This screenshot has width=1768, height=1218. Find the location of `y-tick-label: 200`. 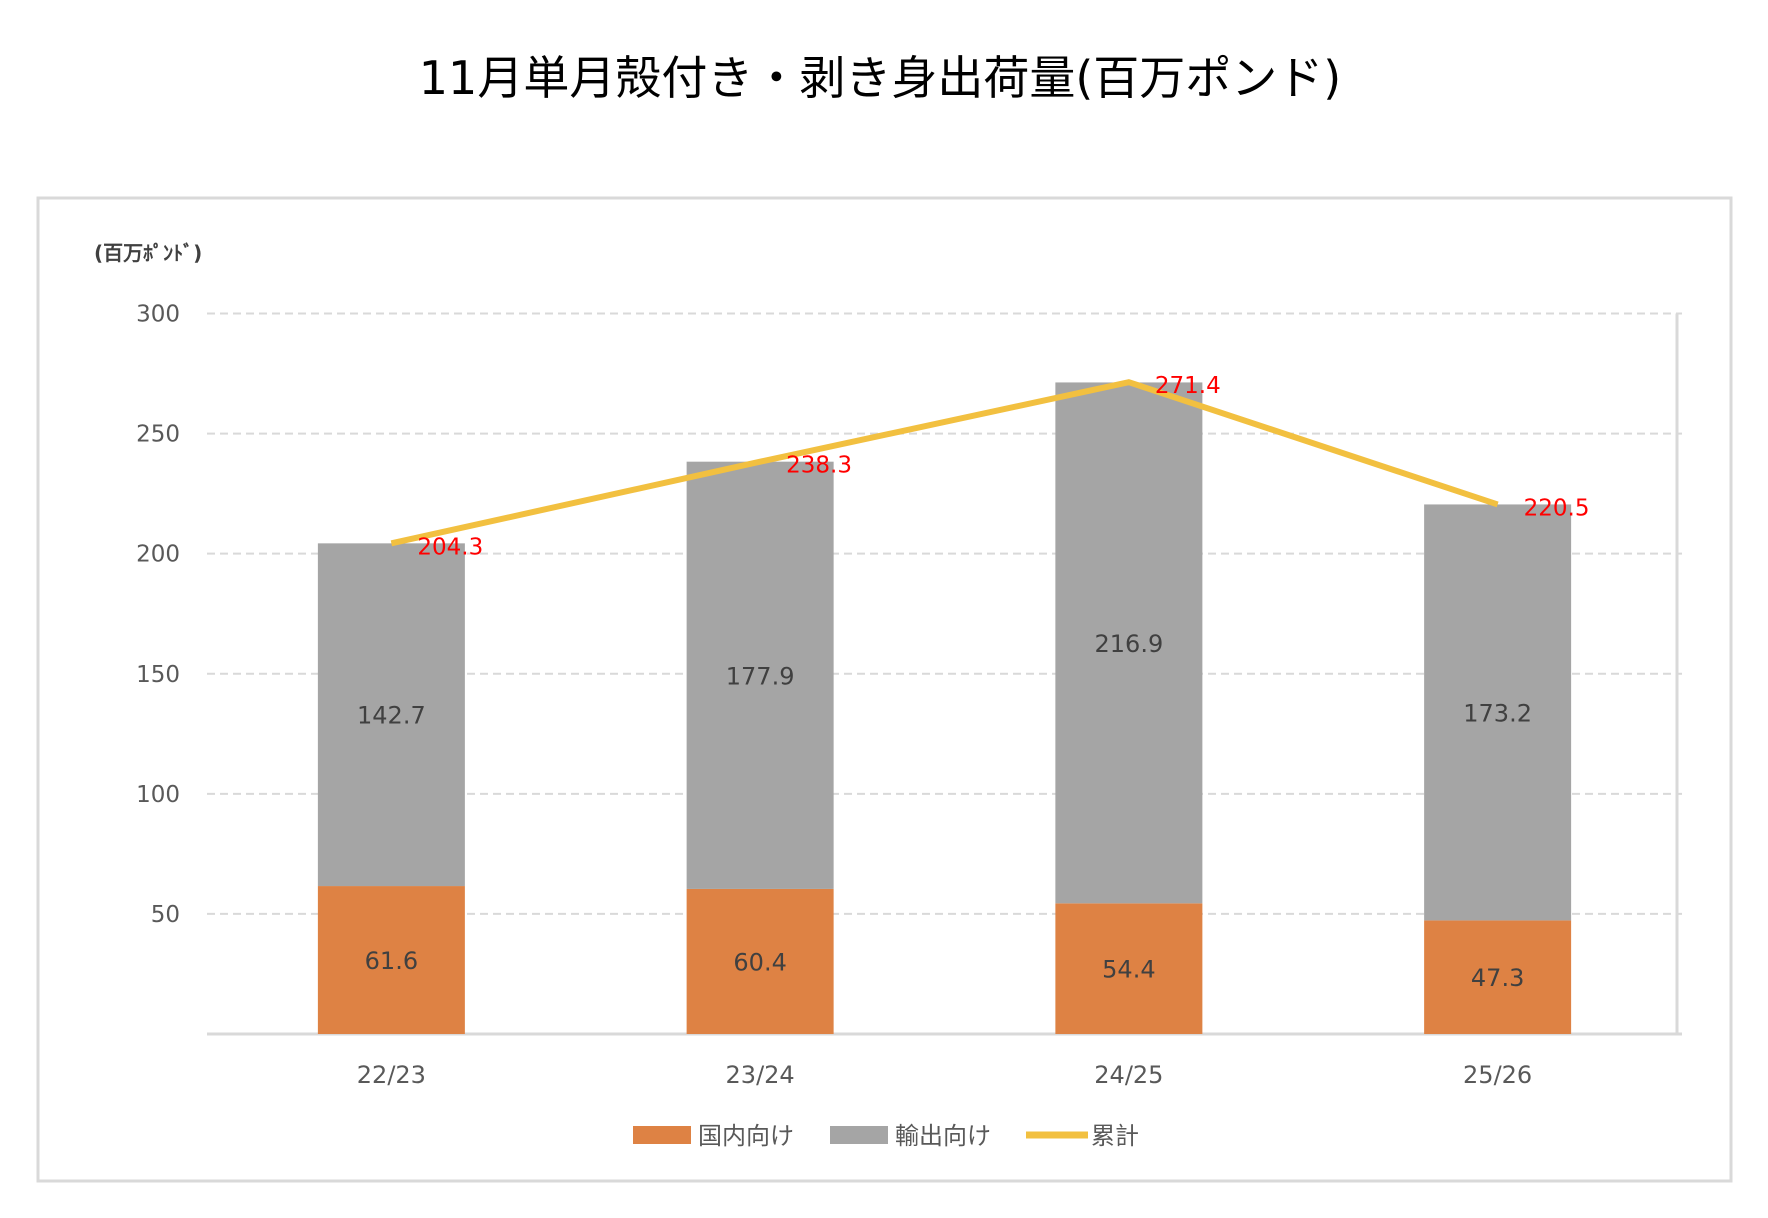

y-tick-label: 200 is located at coordinates (158, 555).